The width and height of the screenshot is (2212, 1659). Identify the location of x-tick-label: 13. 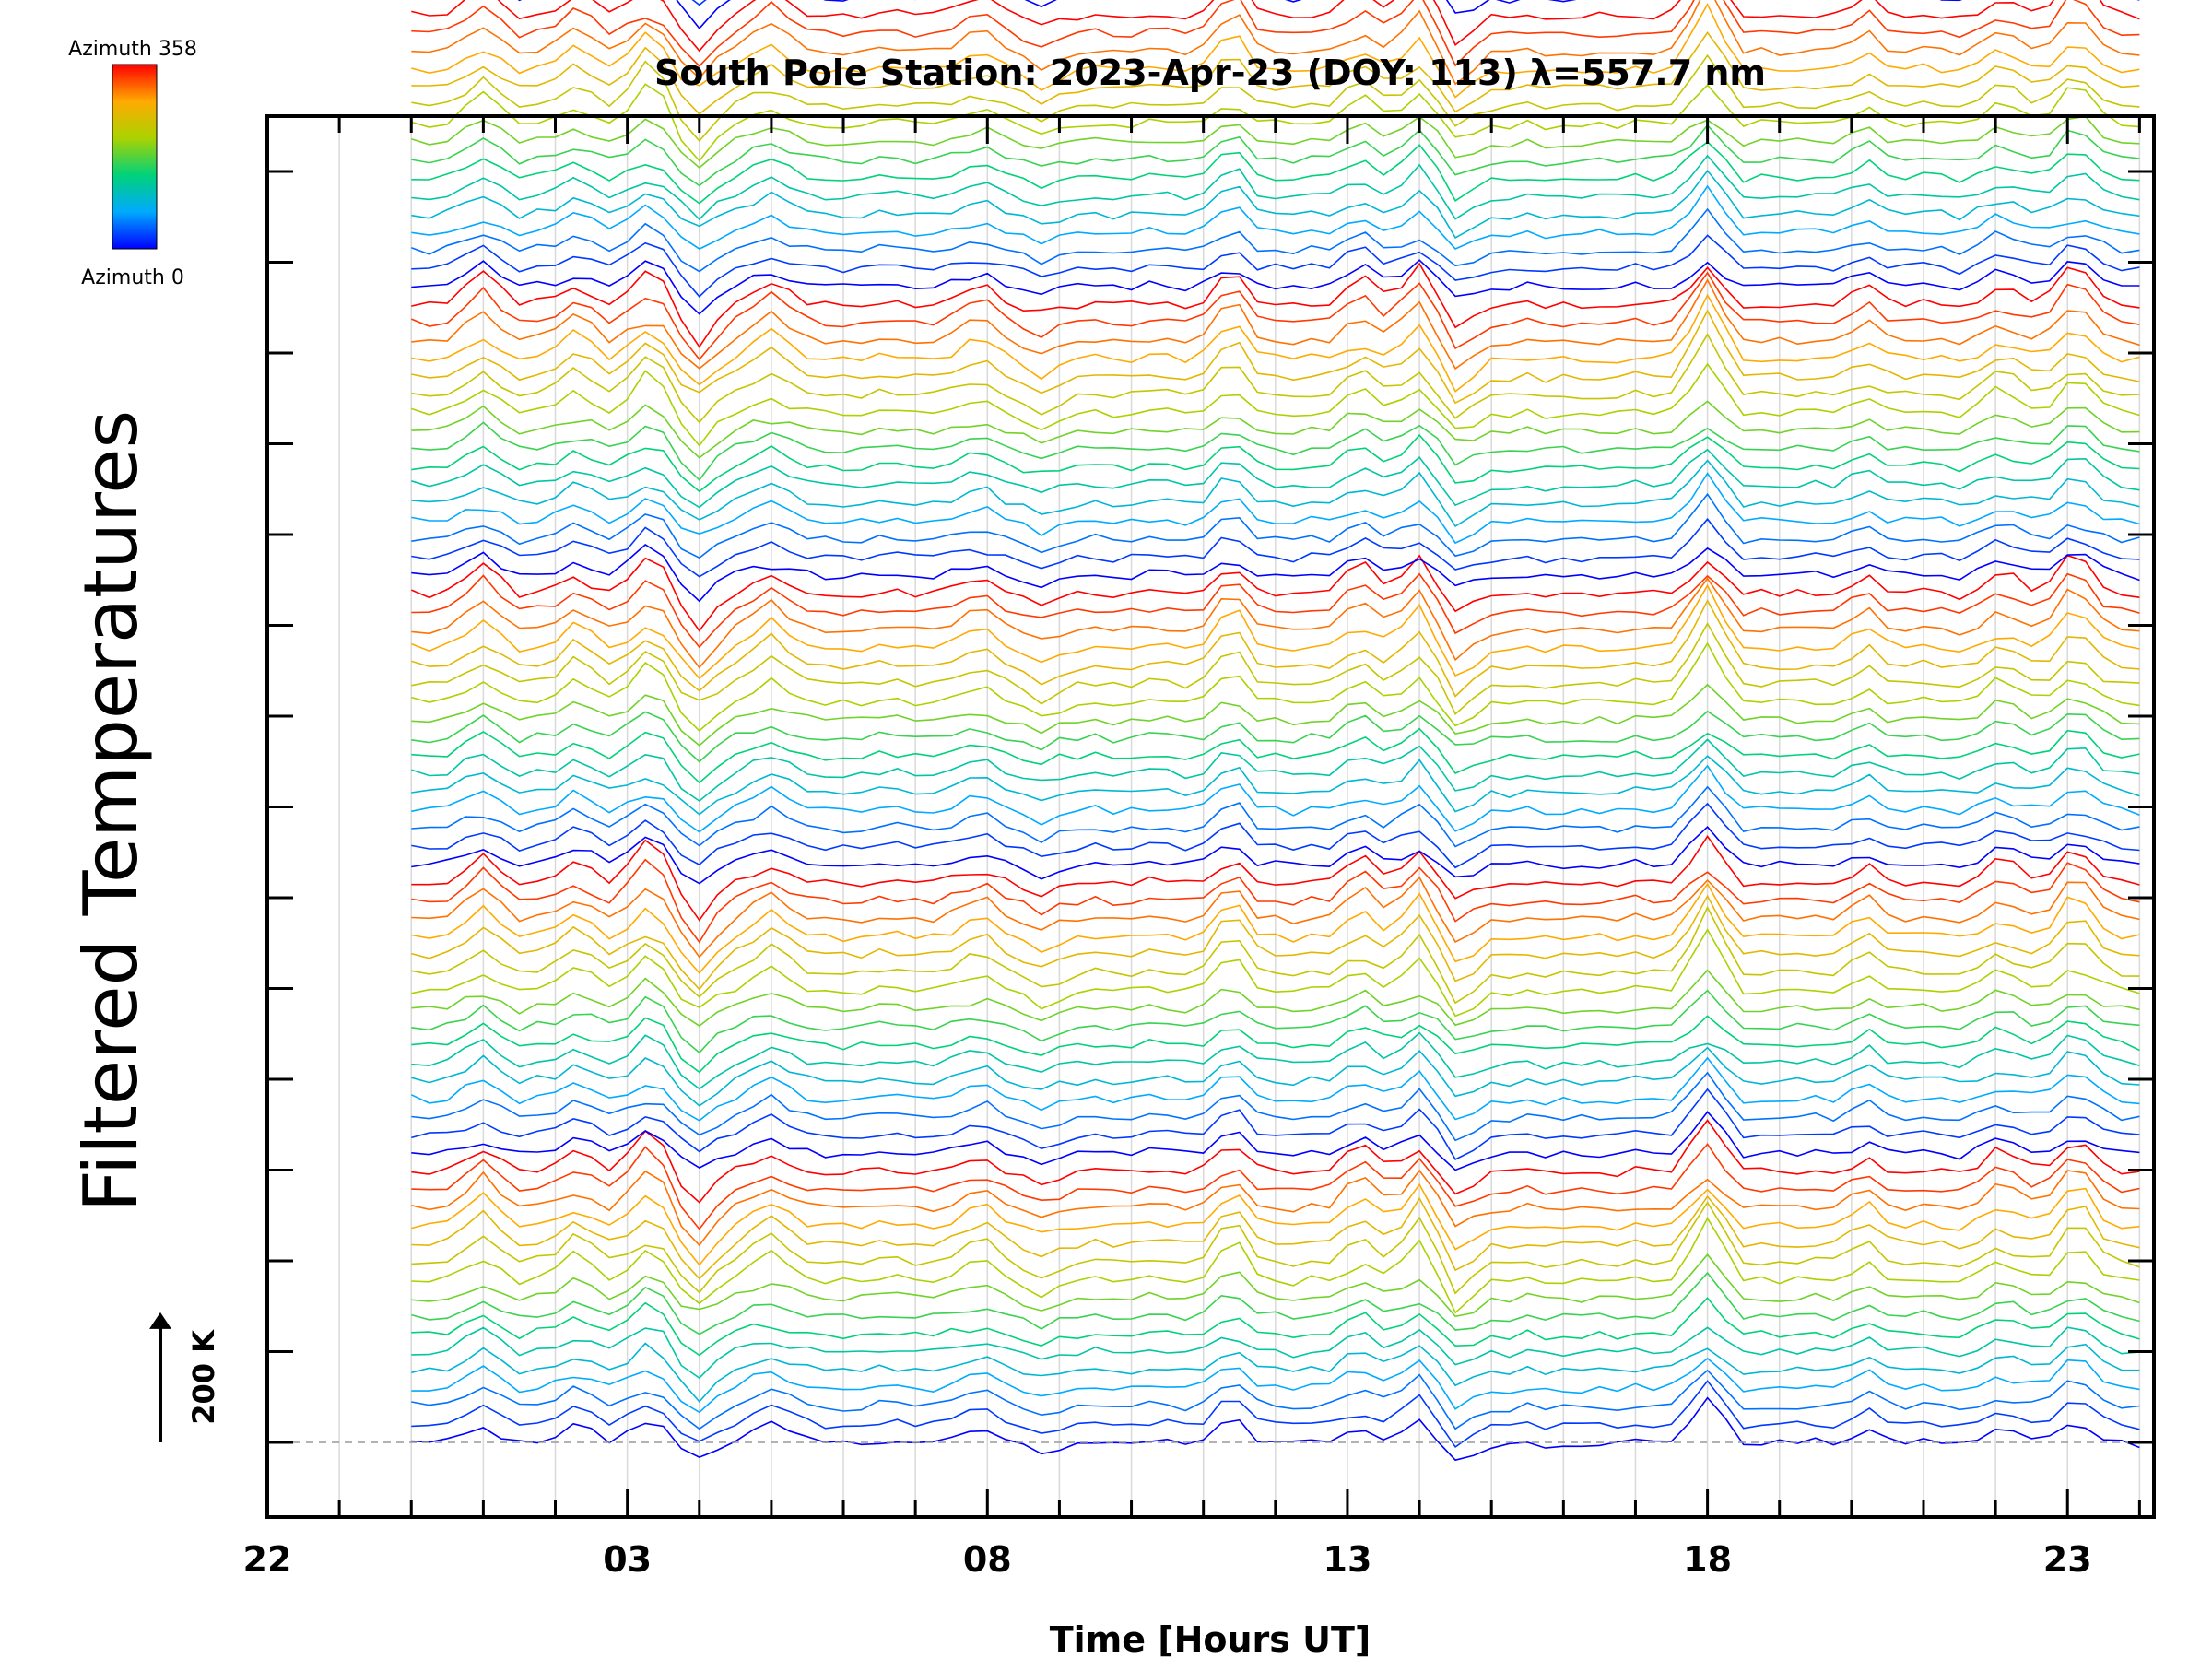
(1348, 1559).